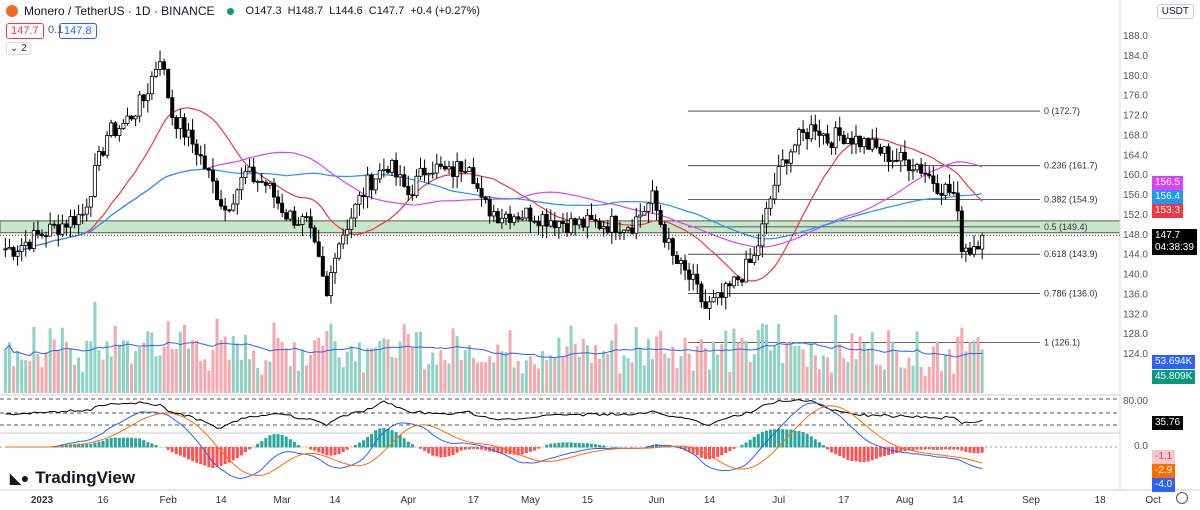 The height and width of the screenshot is (510, 1200). Describe the element at coordinates (18, 48) in the screenshot. I see `collapse-indicators-button: ⌄ 2` at that location.